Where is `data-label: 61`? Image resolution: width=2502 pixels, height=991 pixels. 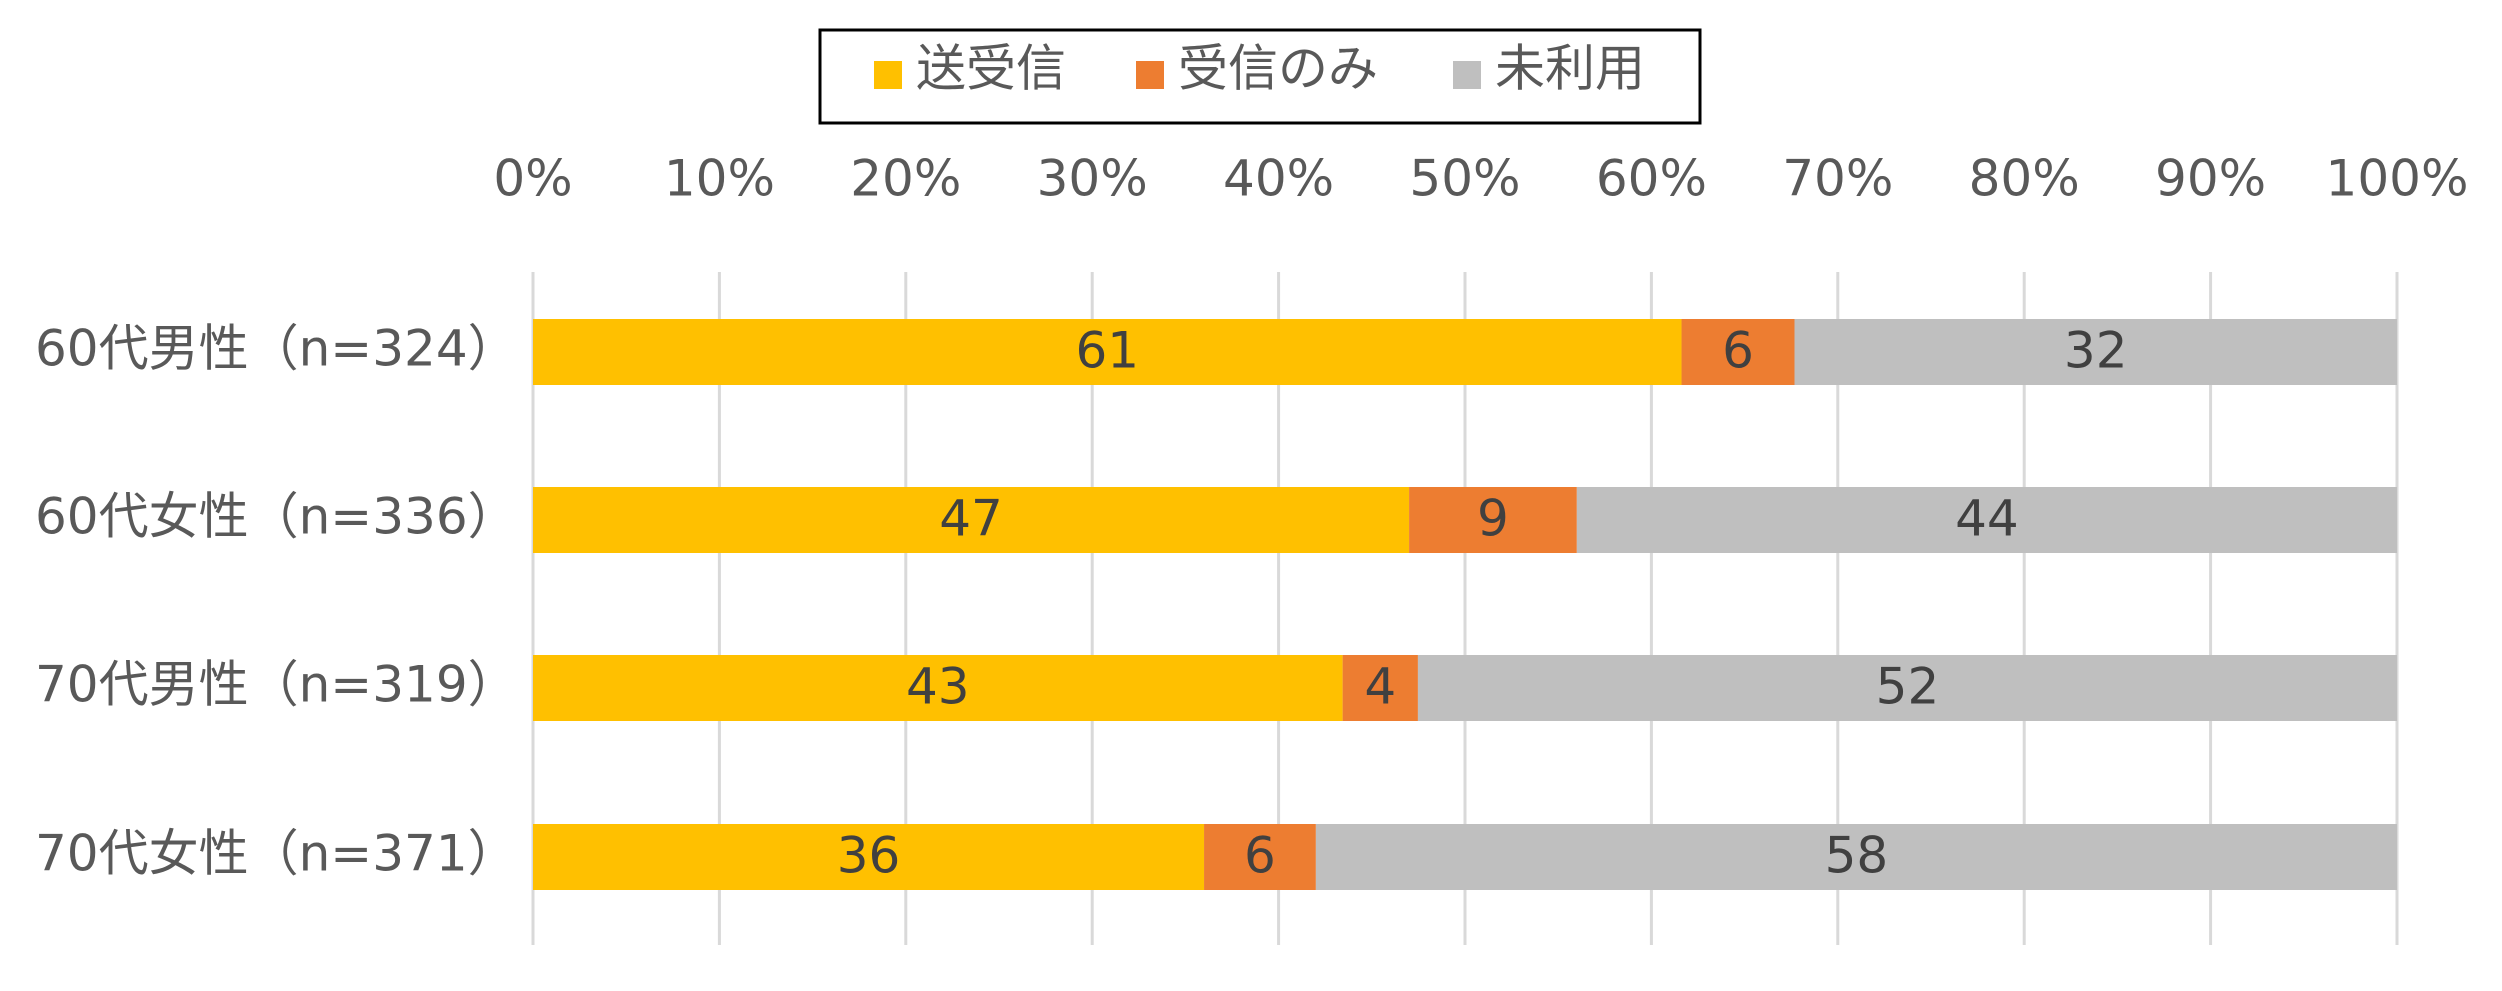 data-label: 61 is located at coordinates (1107, 351).